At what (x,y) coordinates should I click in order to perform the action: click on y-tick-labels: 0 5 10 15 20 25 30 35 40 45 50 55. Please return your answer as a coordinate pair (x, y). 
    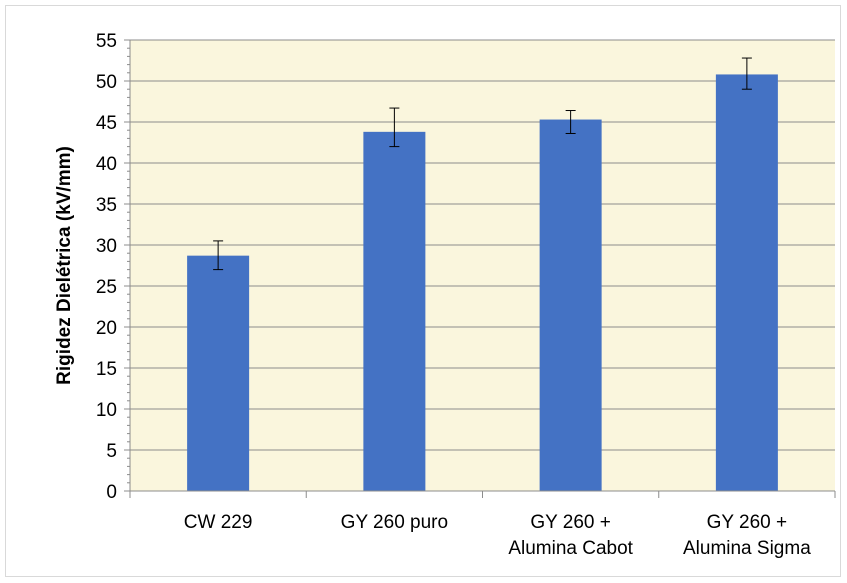
    Looking at the image, I should click on (106, 267).